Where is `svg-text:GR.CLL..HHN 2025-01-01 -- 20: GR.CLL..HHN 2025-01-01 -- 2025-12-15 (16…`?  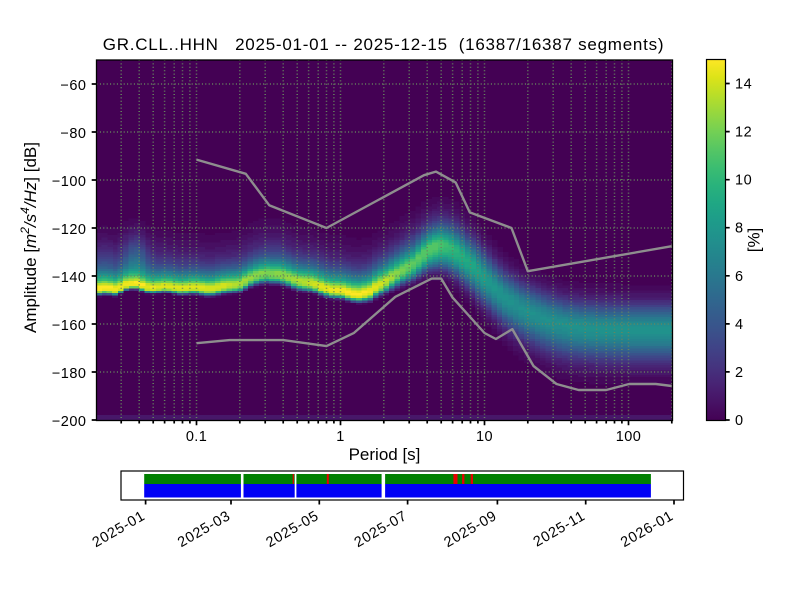 svg-text:GR.CLL..HHN 2025-01-01 -- 20: GR.CLL..HHN 2025-01-01 -- 2025-12-15 (16… is located at coordinates (384, 44).